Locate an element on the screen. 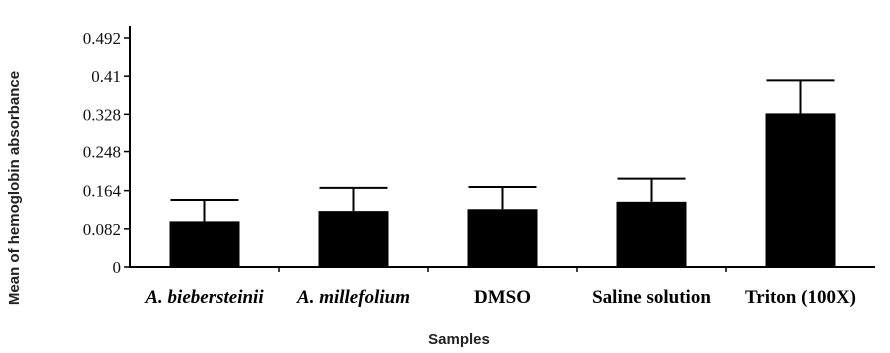 The image size is (890, 353). y-tick-label: 0.164 is located at coordinates (102, 191).